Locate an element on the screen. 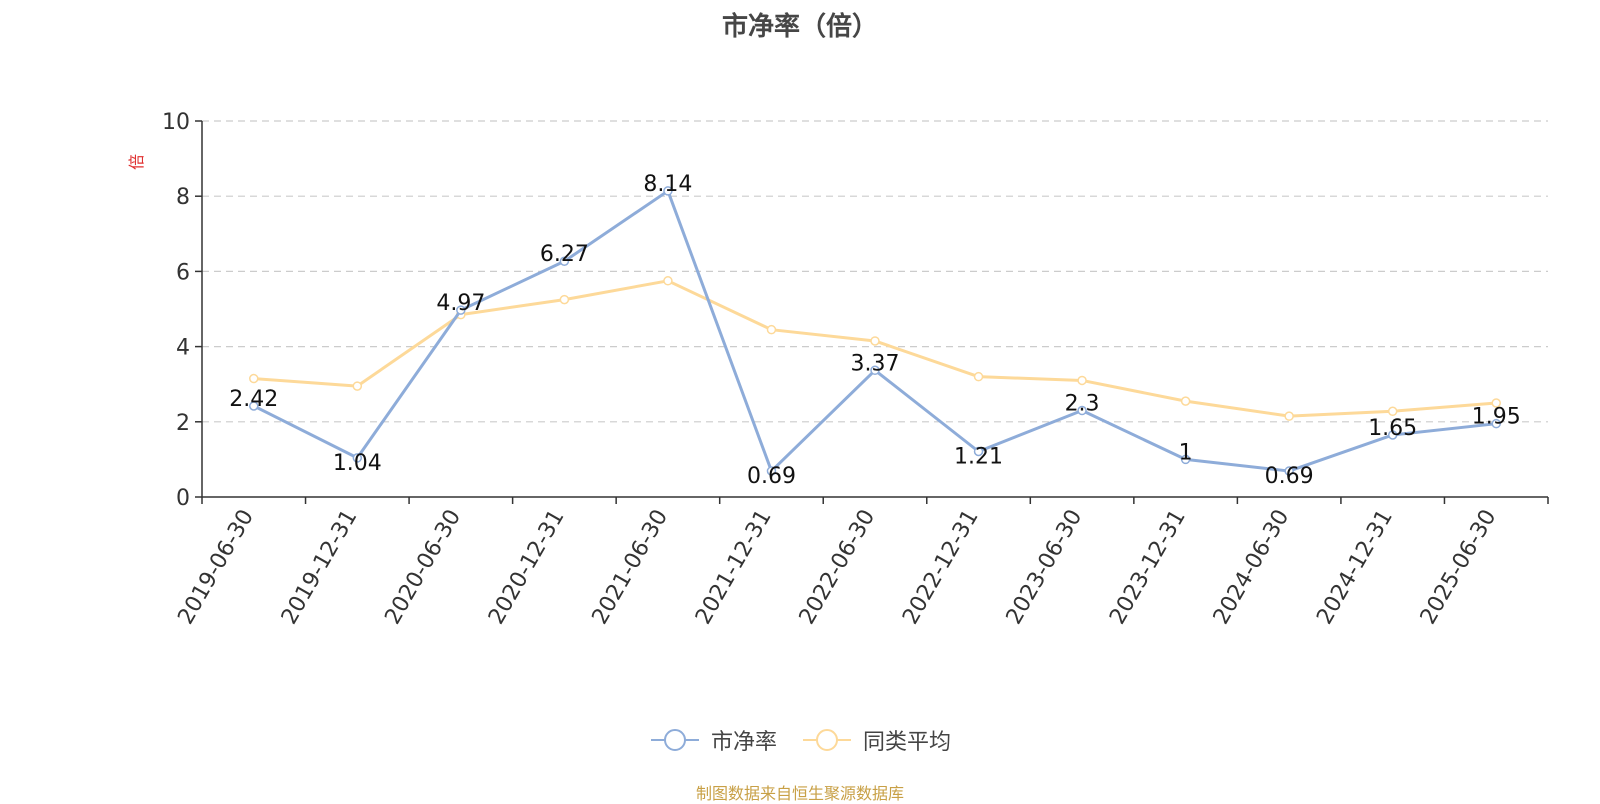 Image resolution: width=1600 pixels, height=804 pixels. y-tick-label: 10 is located at coordinates (176, 122).